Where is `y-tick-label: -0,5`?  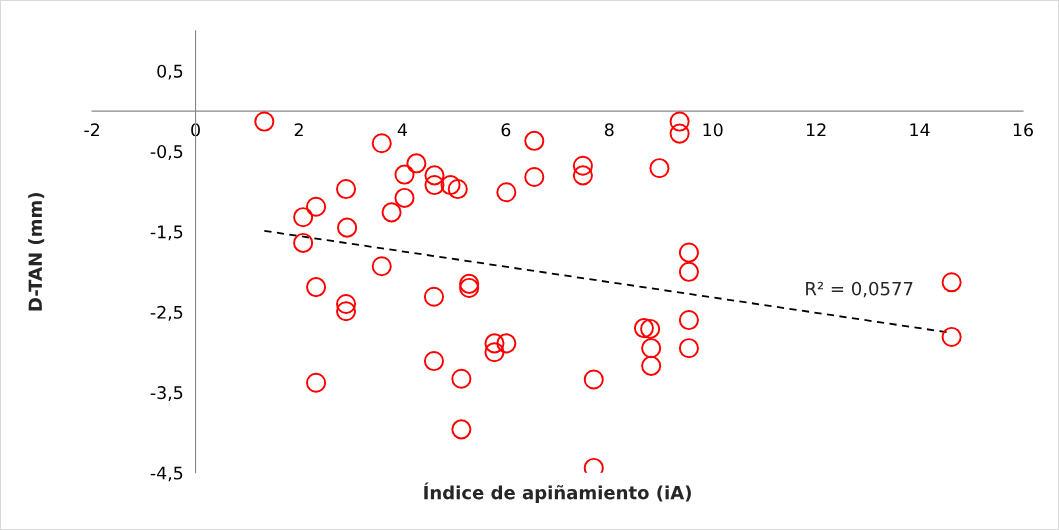 y-tick-label: -0,5 is located at coordinates (166, 152).